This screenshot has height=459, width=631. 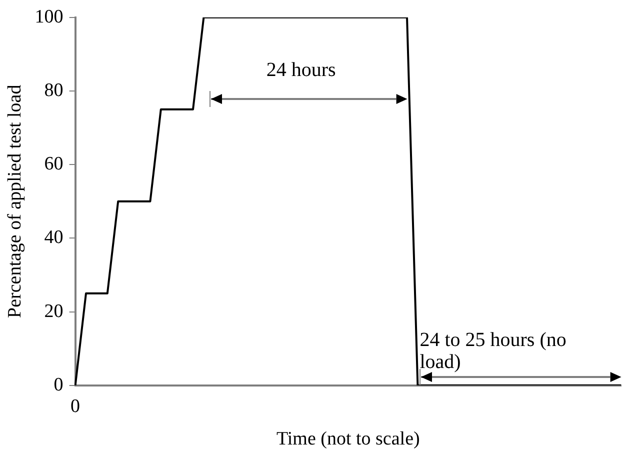 What do you see at coordinates (59, 385) in the screenshot?
I see `y-tick-label: 0` at bounding box center [59, 385].